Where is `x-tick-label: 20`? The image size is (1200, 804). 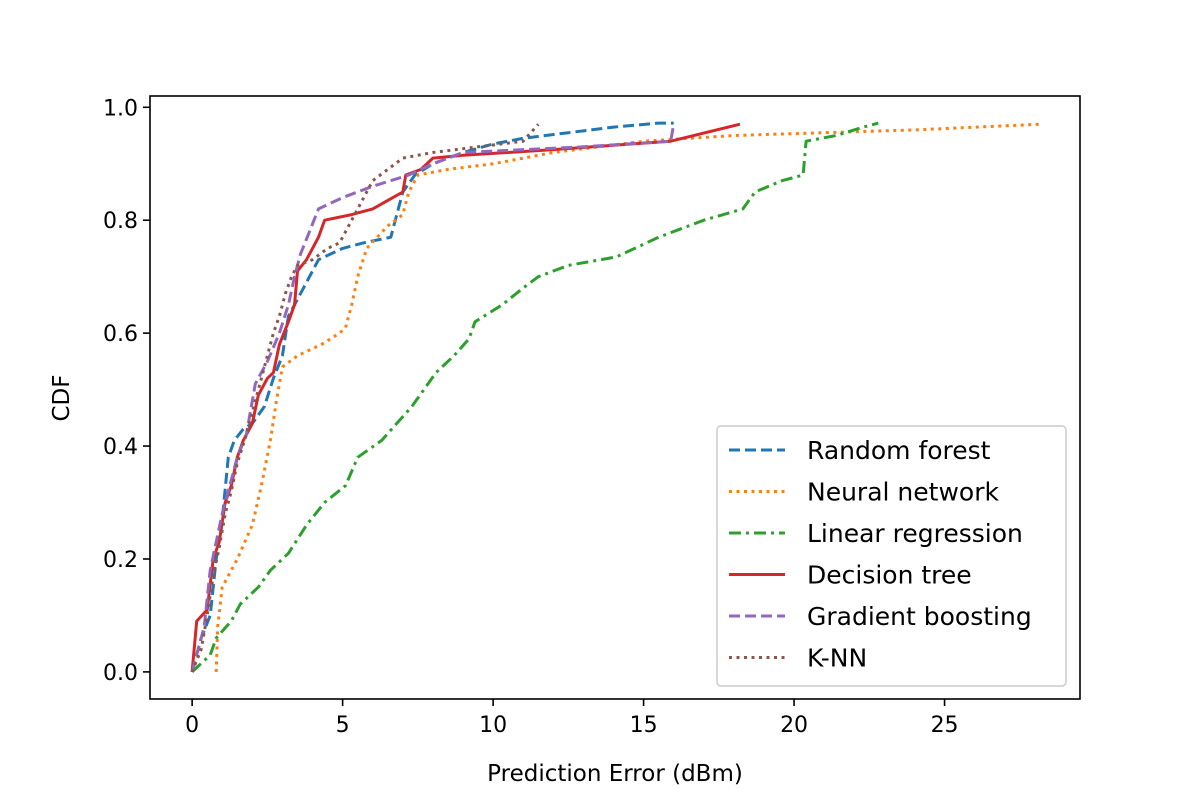 x-tick-label: 20 is located at coordinates (794, 725).